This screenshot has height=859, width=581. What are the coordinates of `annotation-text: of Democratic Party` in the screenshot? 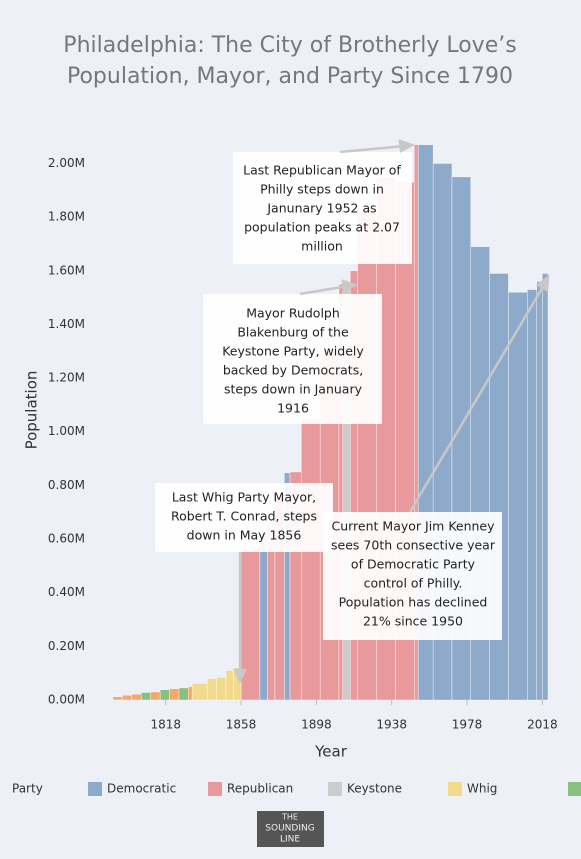 It's located at (413, 564).